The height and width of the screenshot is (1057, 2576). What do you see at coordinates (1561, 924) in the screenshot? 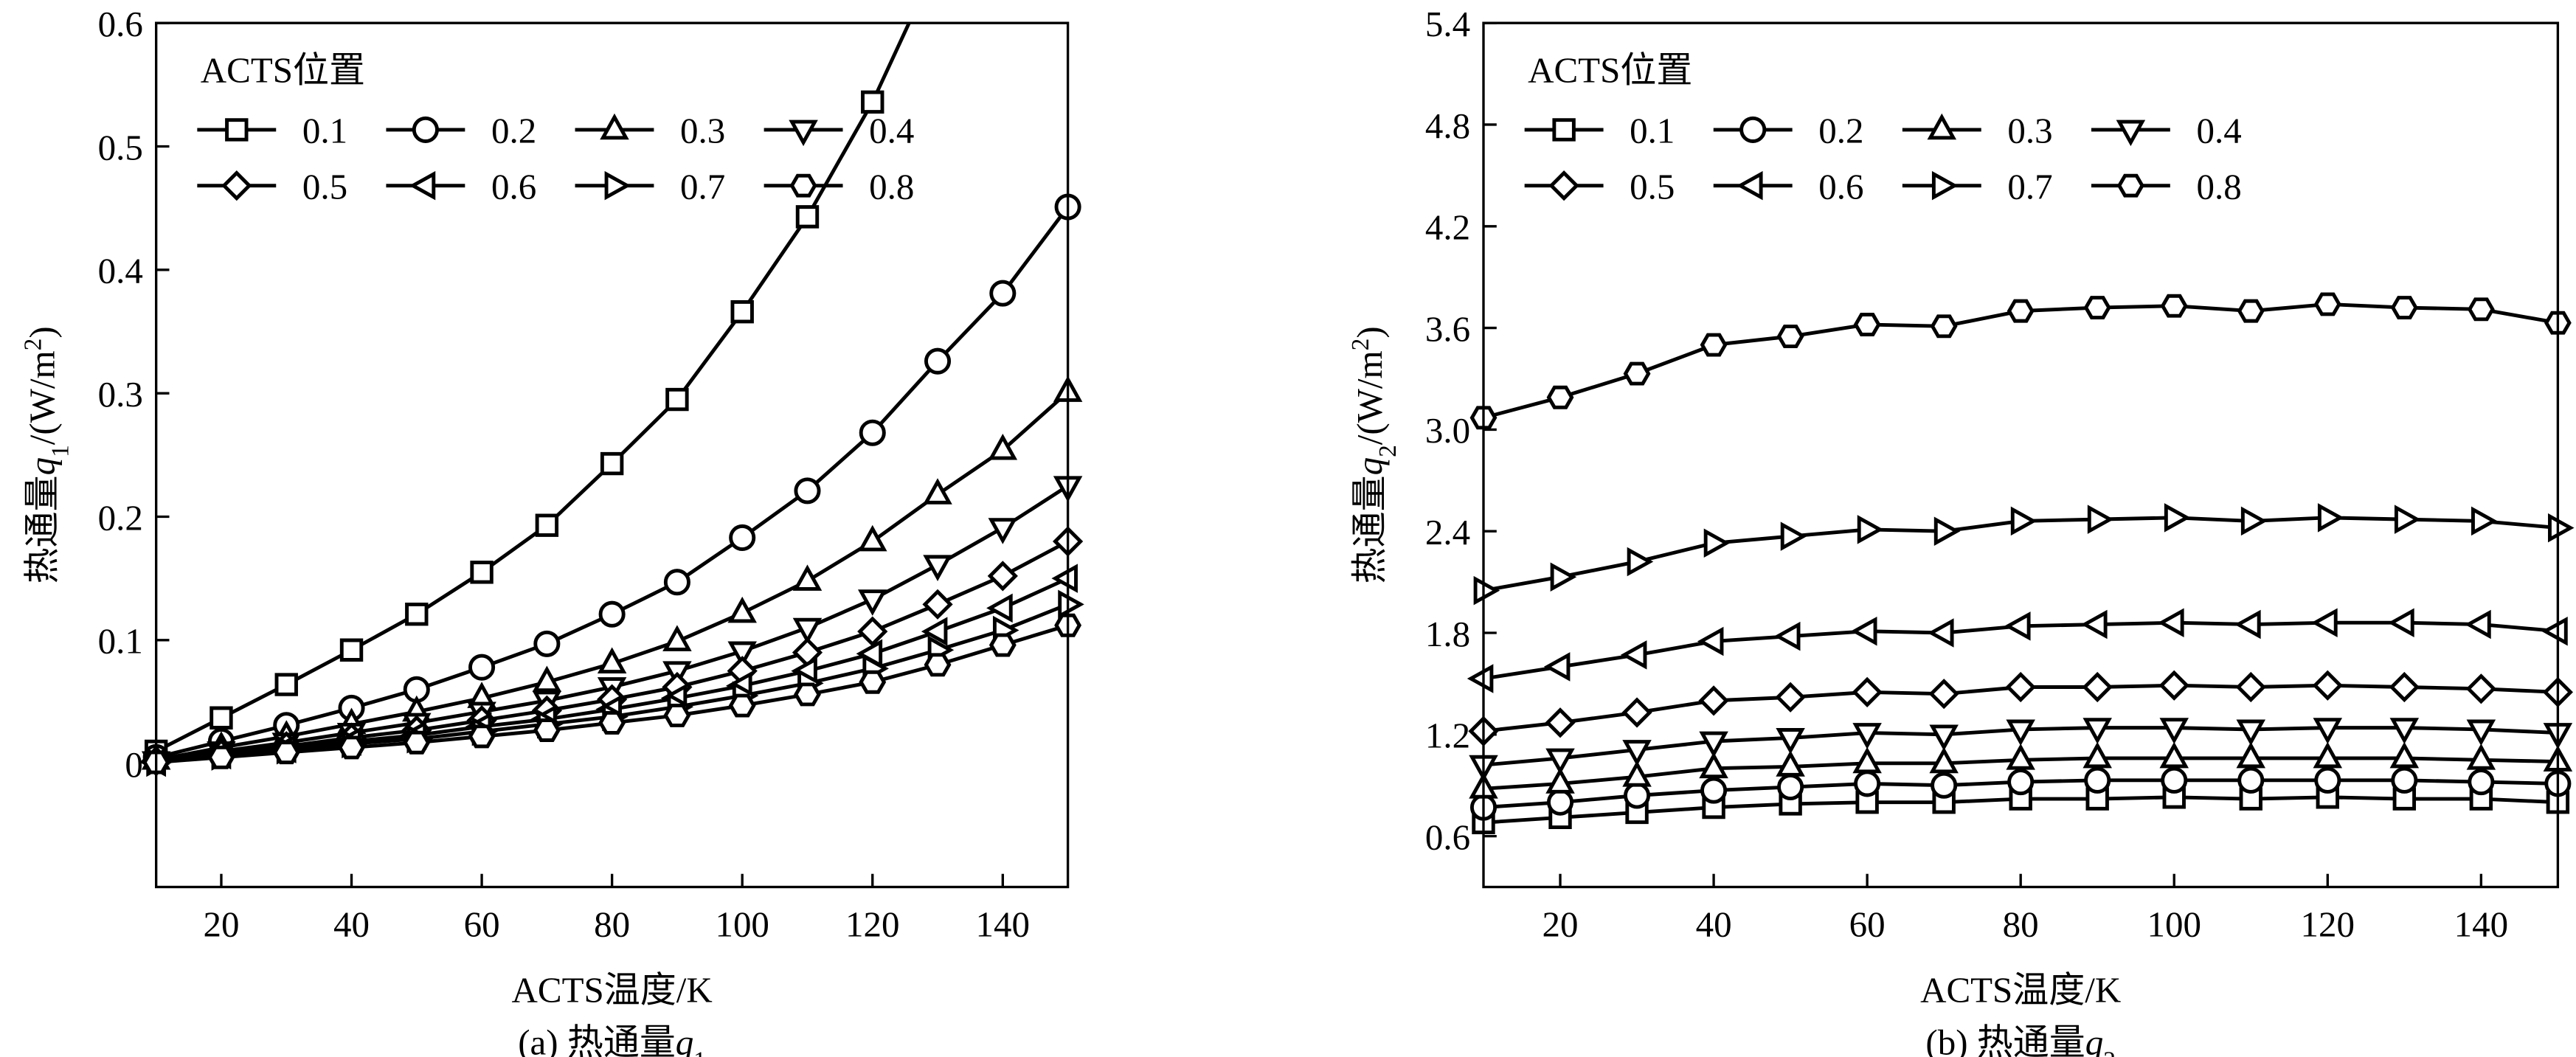
I see `x-tick-label: 20` at bounding box center [1561, 924].